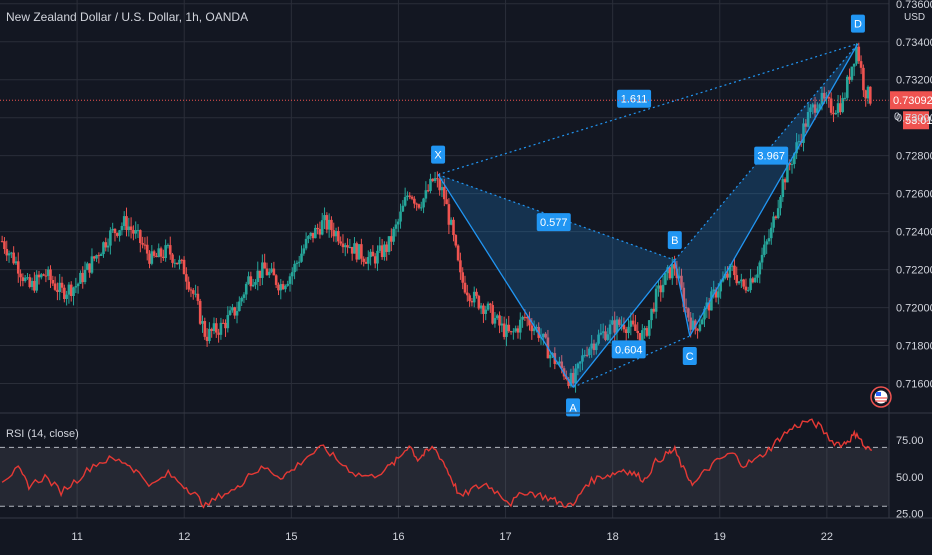  What do you see at coordinates (42, 434) in the screenshot?
I see `rsi-title: RSI (14, close)` at bounding box center [42, 434].